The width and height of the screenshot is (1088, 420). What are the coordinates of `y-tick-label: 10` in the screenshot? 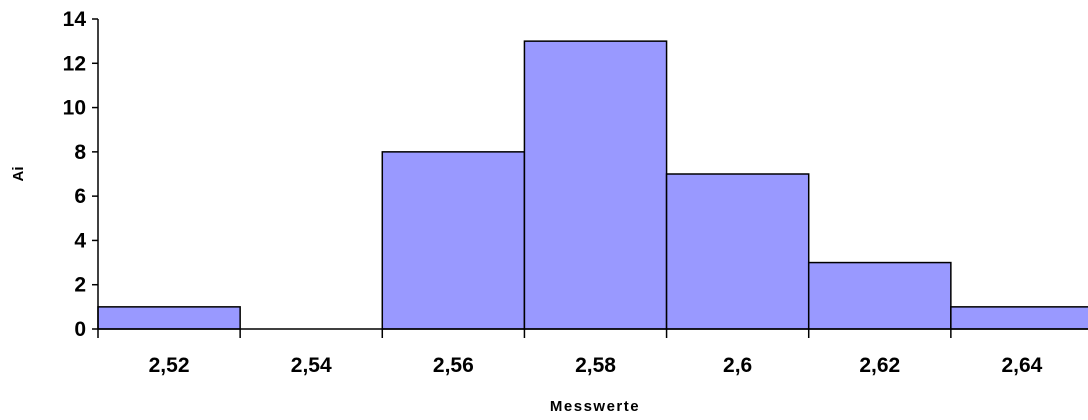 It's located at (74, 108).